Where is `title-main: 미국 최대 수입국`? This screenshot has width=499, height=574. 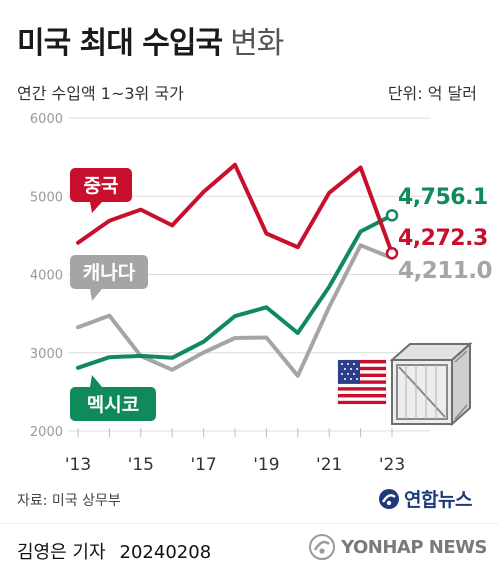
title-main: 미국 최대 수입국 is located at coordinates (120, 43).